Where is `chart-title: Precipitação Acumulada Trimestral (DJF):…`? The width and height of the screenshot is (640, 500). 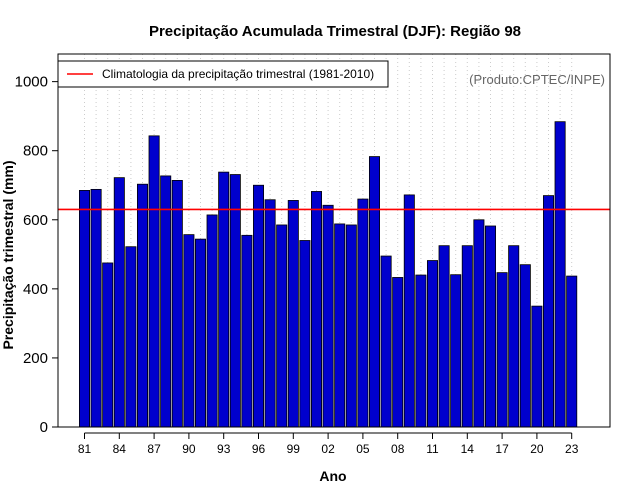 chart-title: Precipitação Acumulada Trimestral (DJF):… is located at coordinates (335, 31).